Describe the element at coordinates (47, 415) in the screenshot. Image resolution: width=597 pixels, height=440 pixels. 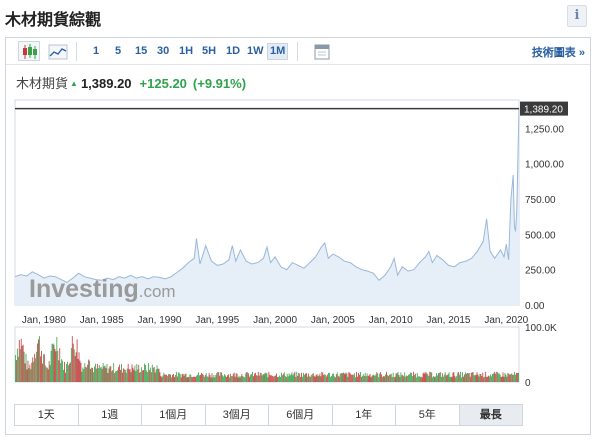
I see `range-1d: 1天` at that location.